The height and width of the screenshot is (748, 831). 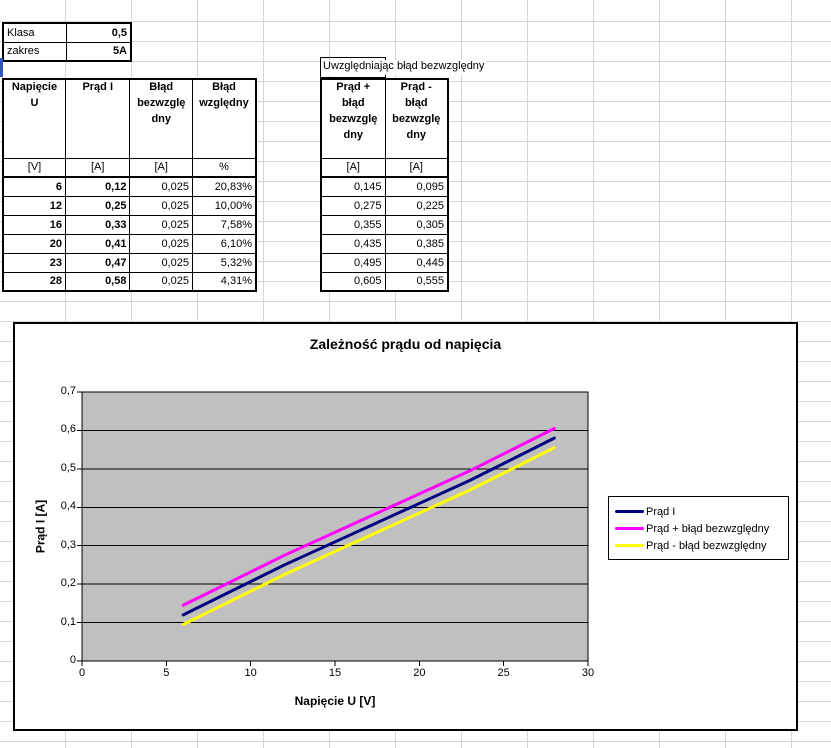 I want to click on x-tick-label: 15, so click(x=335, y=673).